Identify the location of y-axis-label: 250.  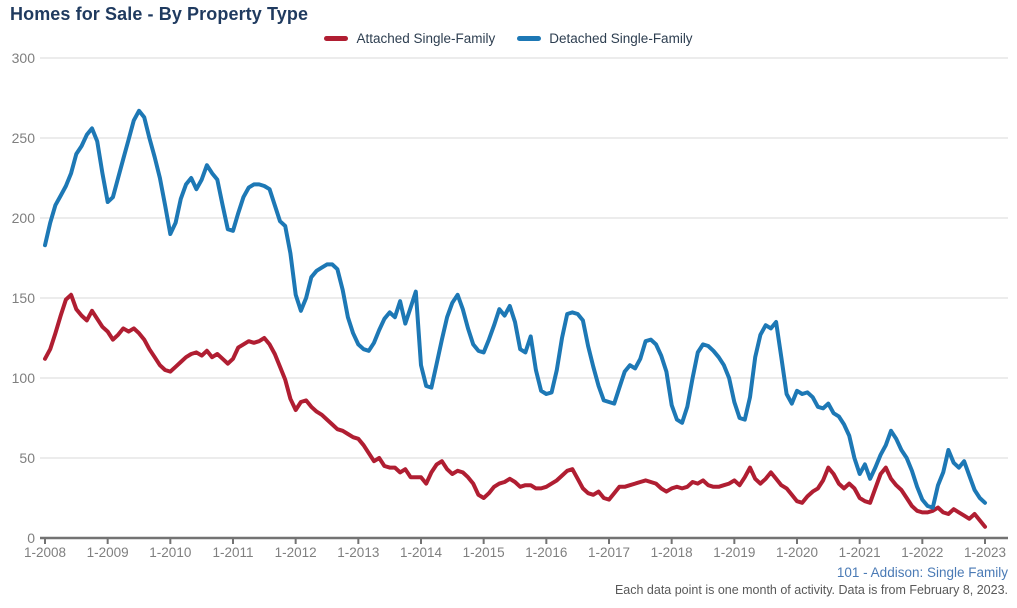
(24, 138).